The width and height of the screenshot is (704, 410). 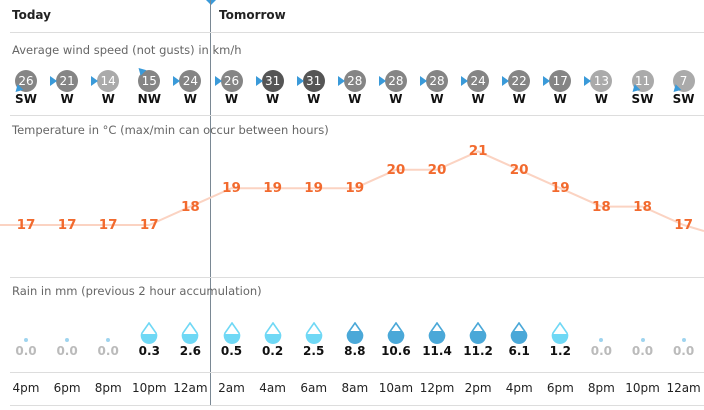 What do you see at coordinates (355, 388) in the screenshot?
I see `time-label: 8am` at bounding box center [355, 388].